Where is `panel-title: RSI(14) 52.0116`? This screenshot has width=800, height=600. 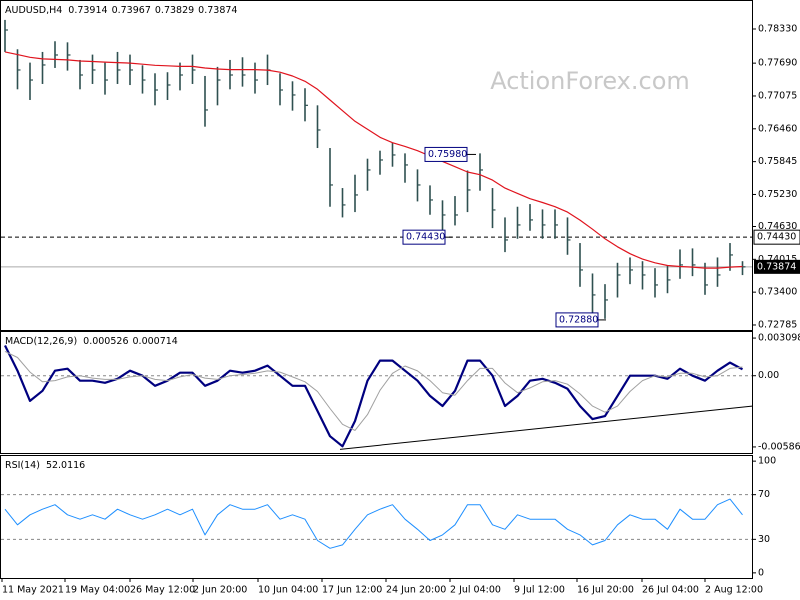
panel-title: RSI(14) 52.0116 is located at coordinates (45, 465).